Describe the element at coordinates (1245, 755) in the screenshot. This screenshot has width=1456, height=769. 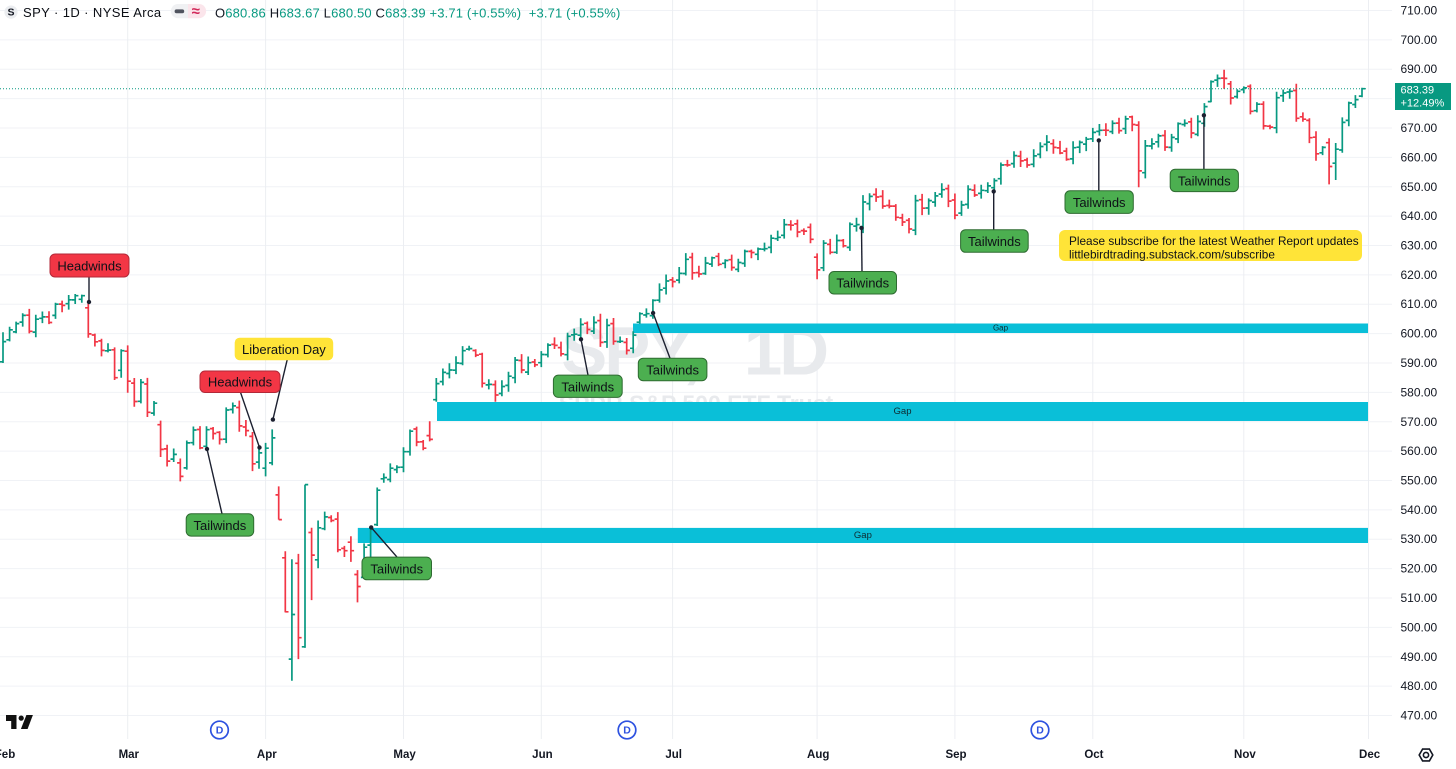
I see `svg-text: Nov` at that location.